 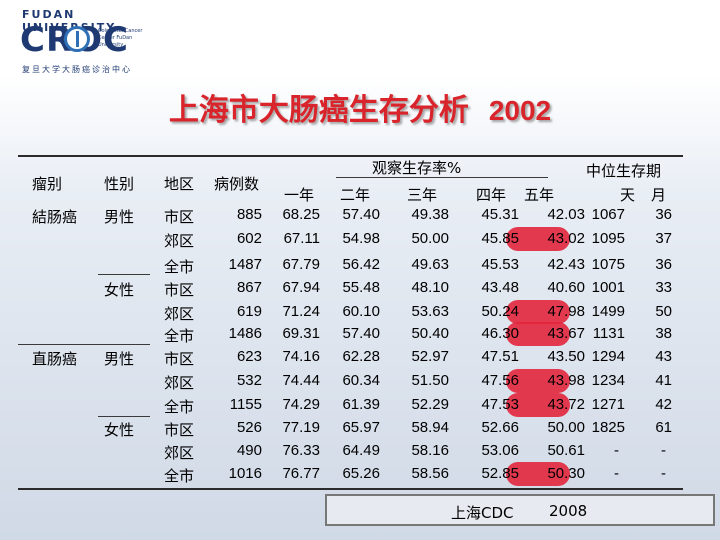 I want to click on table-cell-cases: 1487, so click(x=245, y=264).